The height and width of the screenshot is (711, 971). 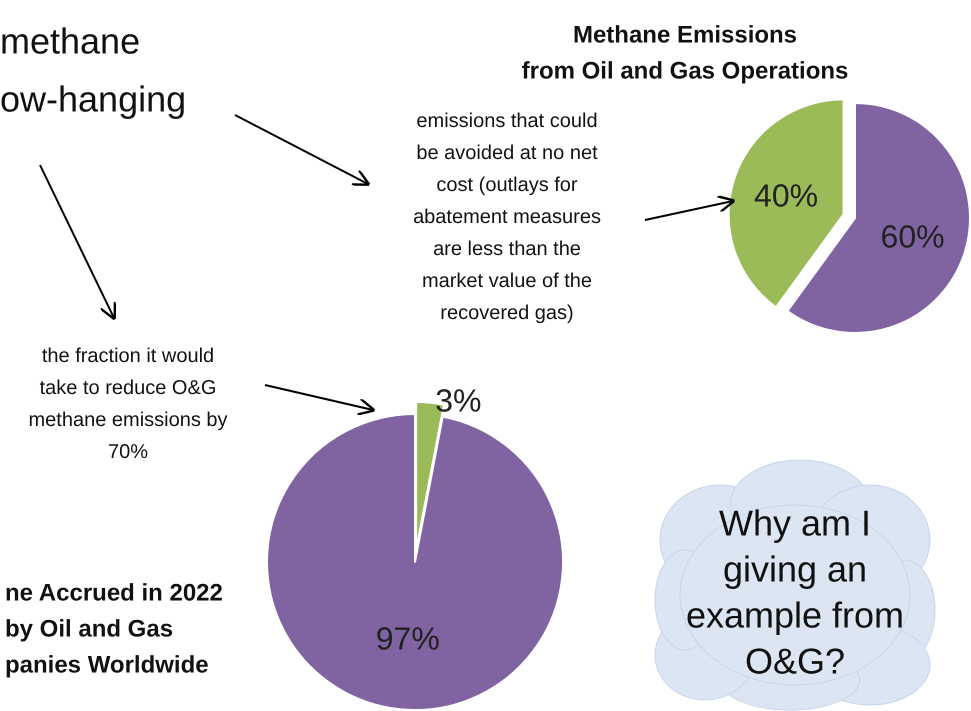 I want to click on data-label: 97%, so click(x=408, y=638).